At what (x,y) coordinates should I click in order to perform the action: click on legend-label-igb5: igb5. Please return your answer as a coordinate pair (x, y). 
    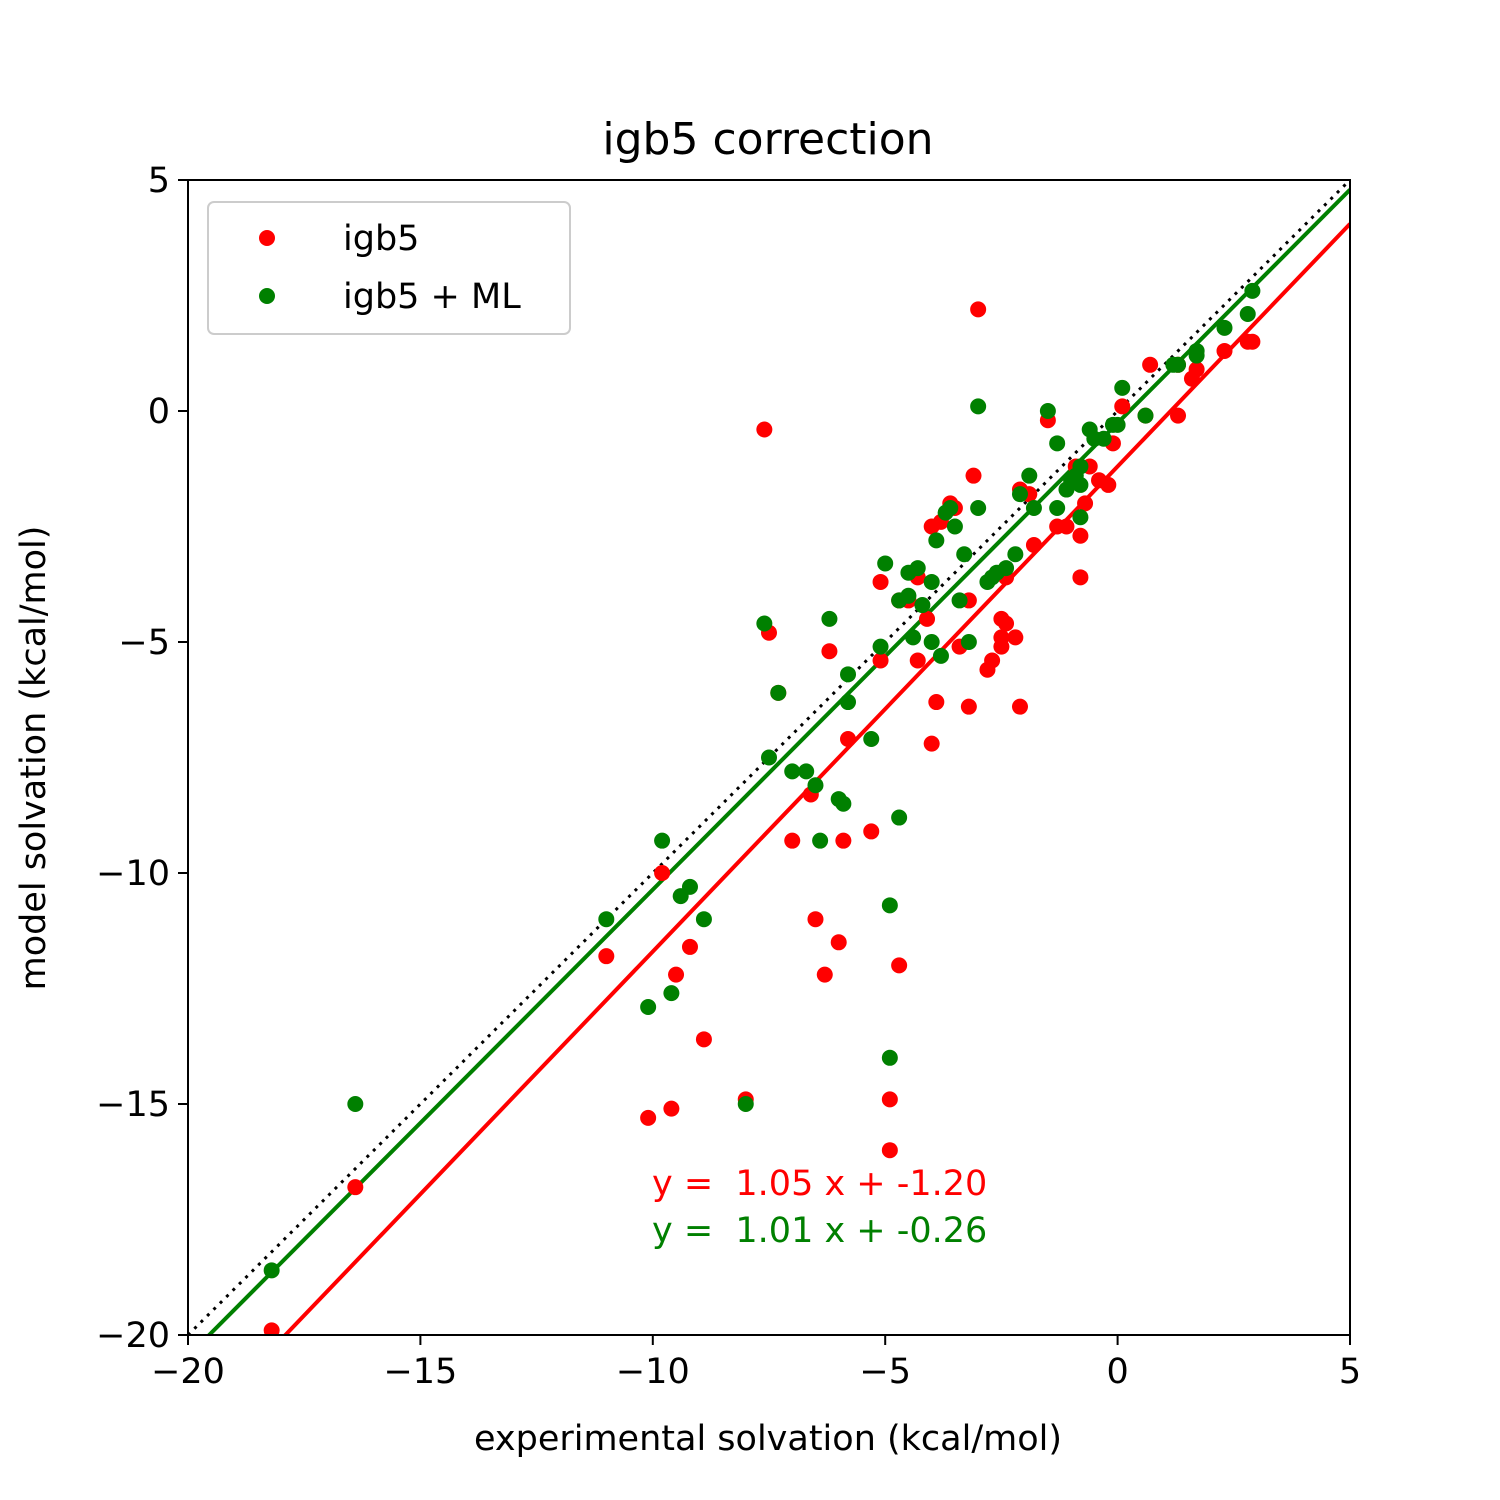
    Looking at the image, I should click on (381, 239).